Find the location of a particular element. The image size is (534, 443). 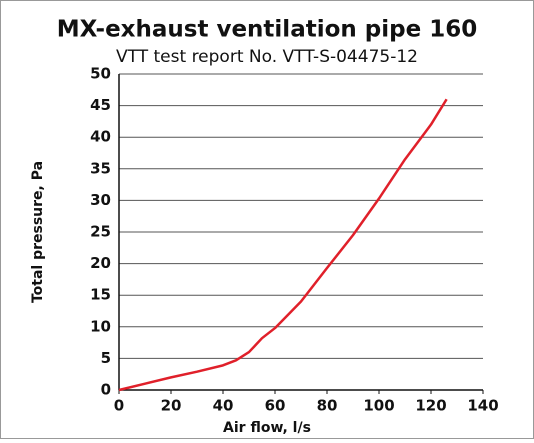

x-tick-label: 140 is located at coordinates (482, 406).